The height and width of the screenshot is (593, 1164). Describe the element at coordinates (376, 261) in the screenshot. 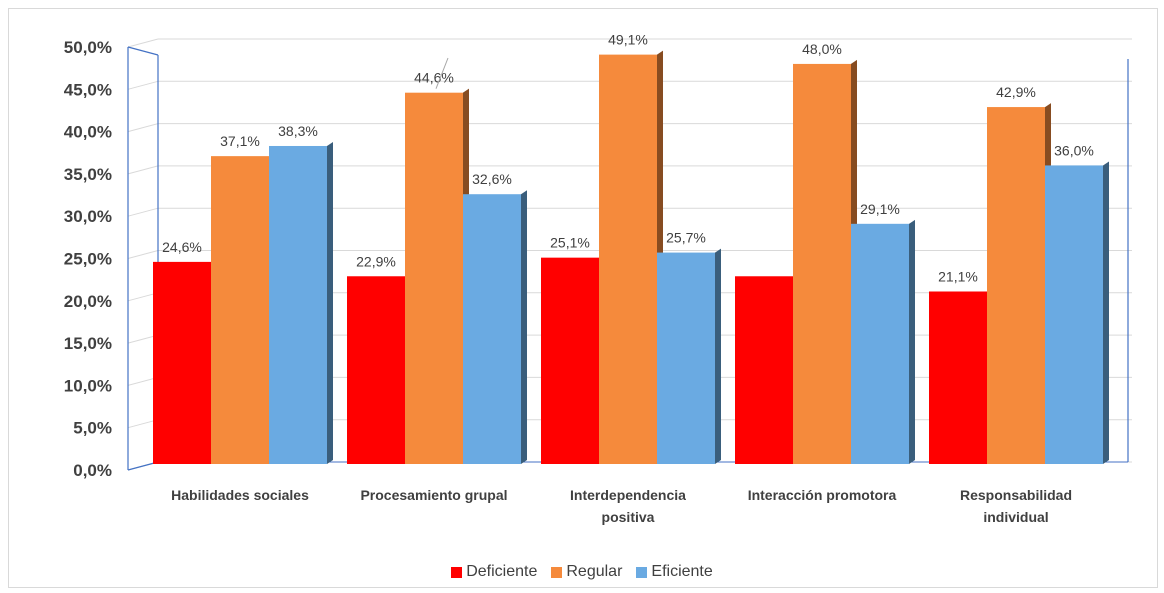

I see `data-label: 22,9%` at that location.